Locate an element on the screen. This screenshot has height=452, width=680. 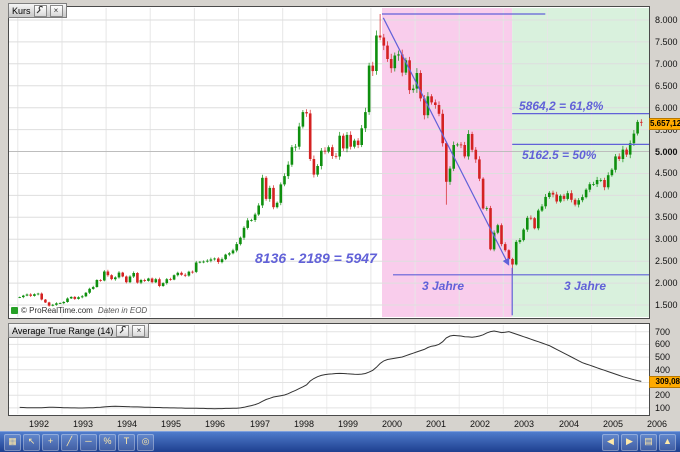
atr-panel-header: Average True Range (14) × is located at coordinates (79, 330).